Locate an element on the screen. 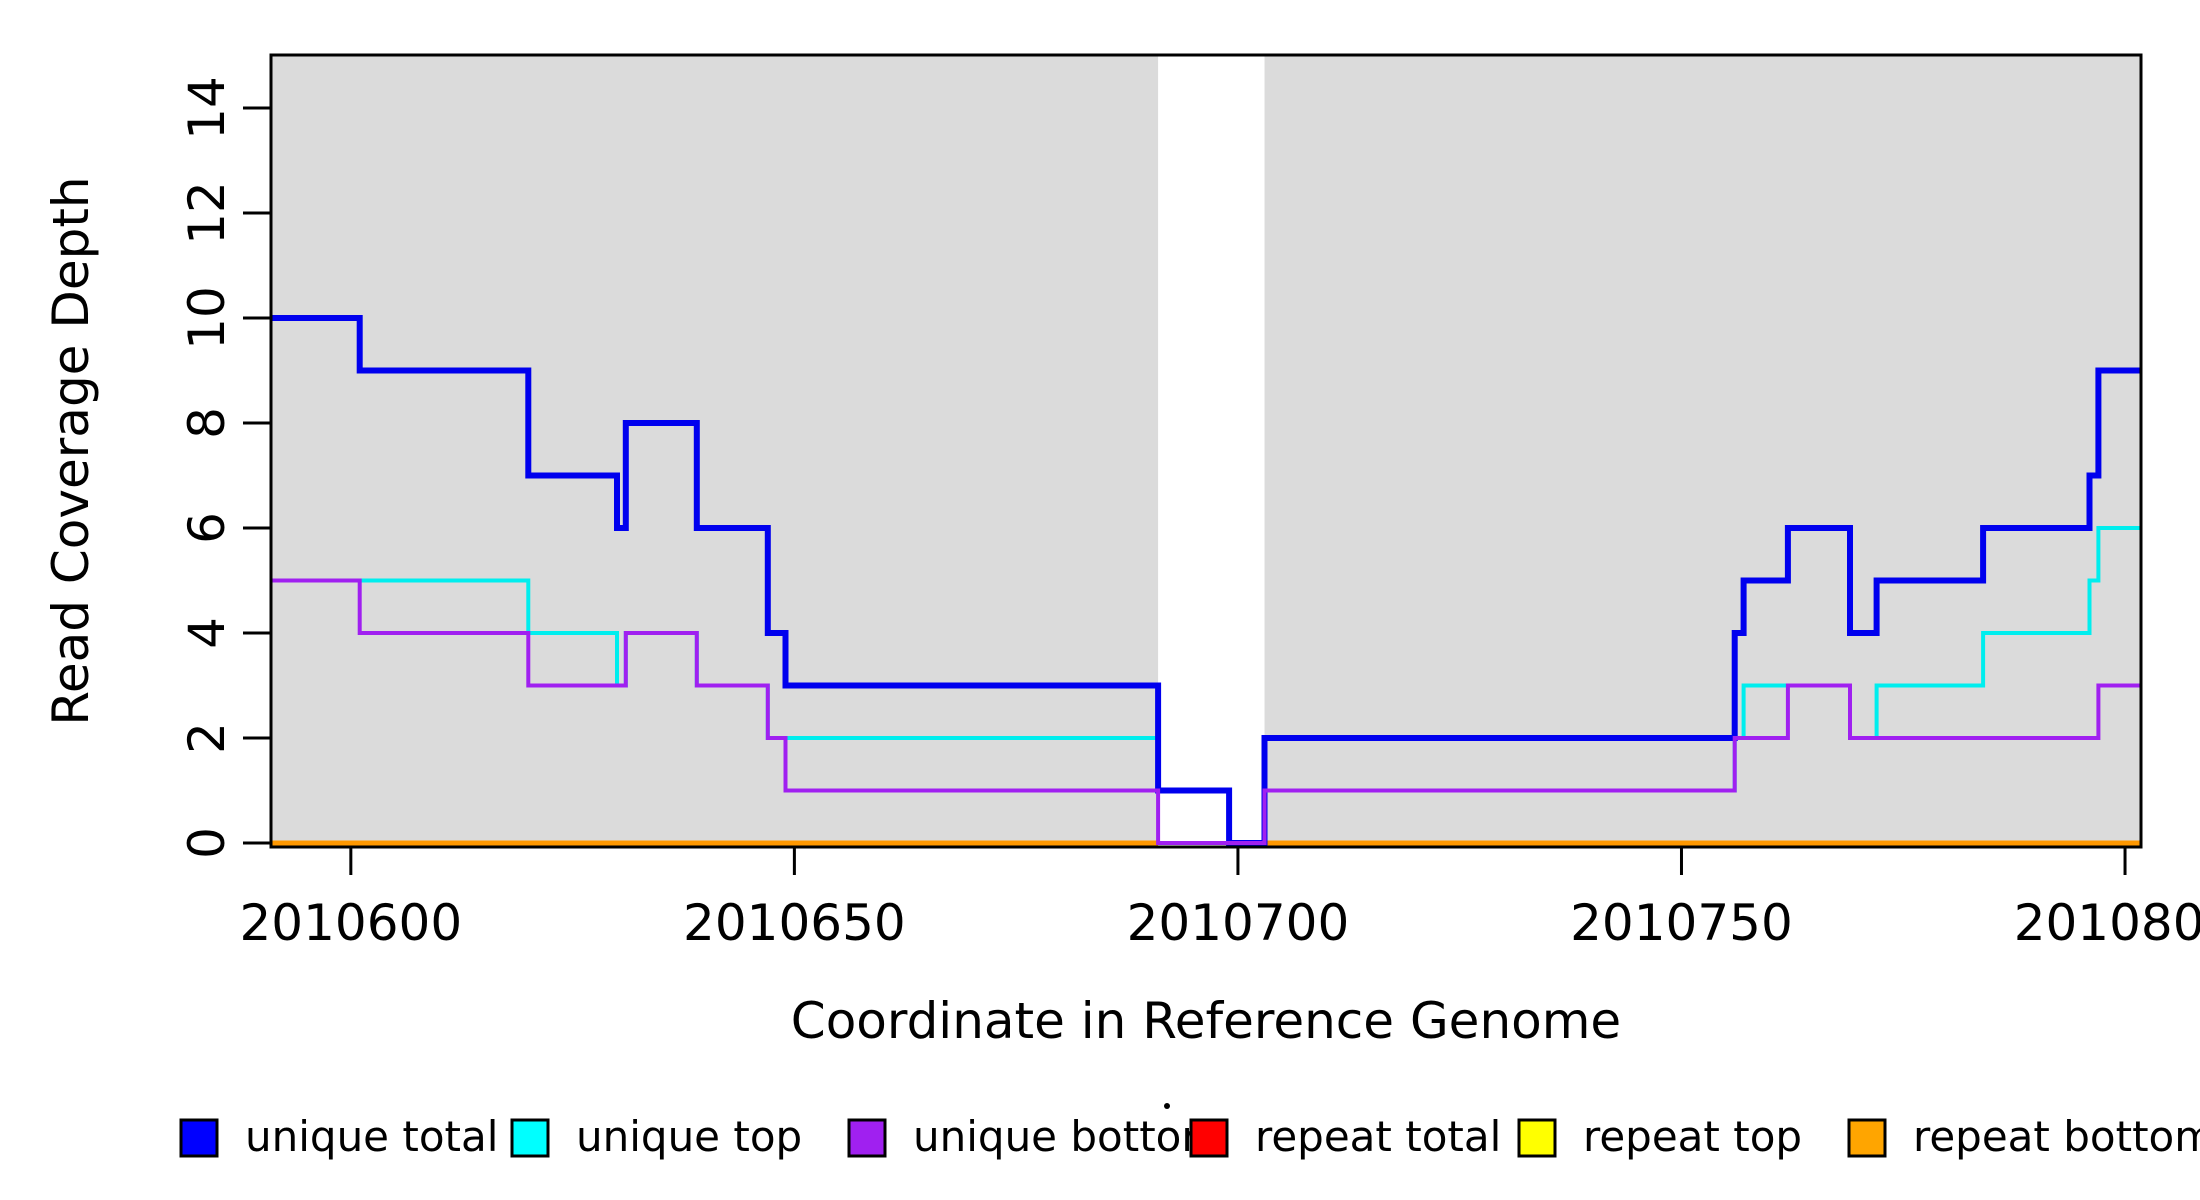 The image size is (2200, 1200). artifact-dot is located at coordinates (1167, 1106).